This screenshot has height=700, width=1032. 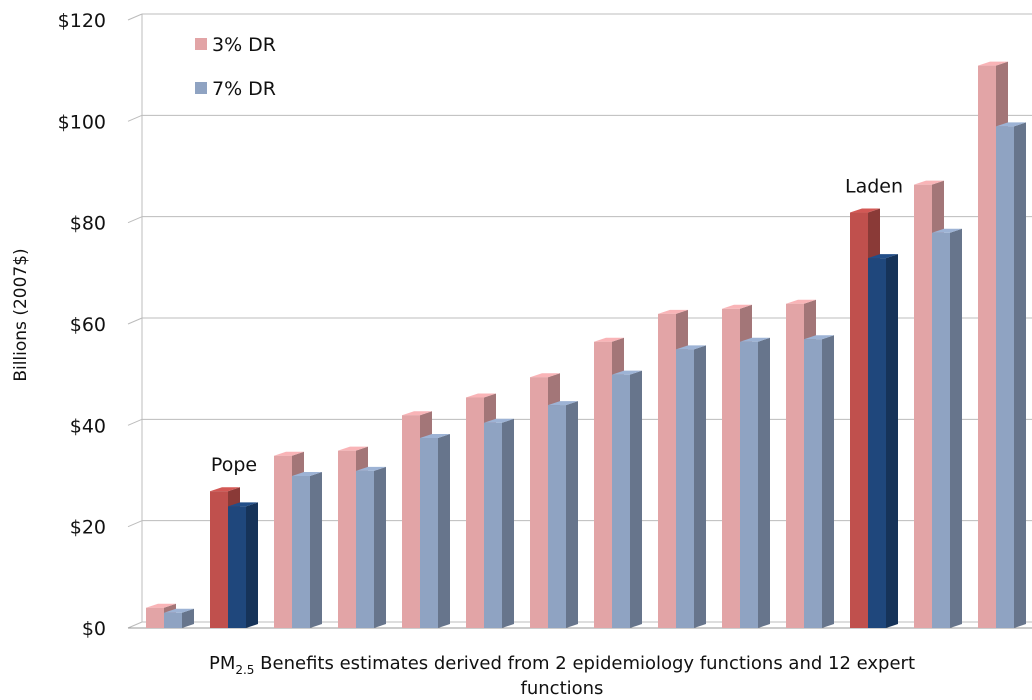 What do you see at coordinates (94, 629) in the screenshot?
I see `y-tick-label: $0` at bounding box center [94, 629].